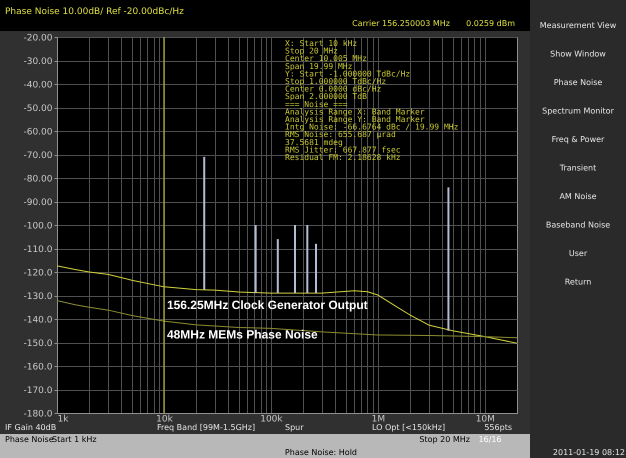 The height and width of the screenshot is (458, 626). Describe the element at coordinates (38, 179) in the screenshot. I see `y-tick-label: -80.00` at that location.